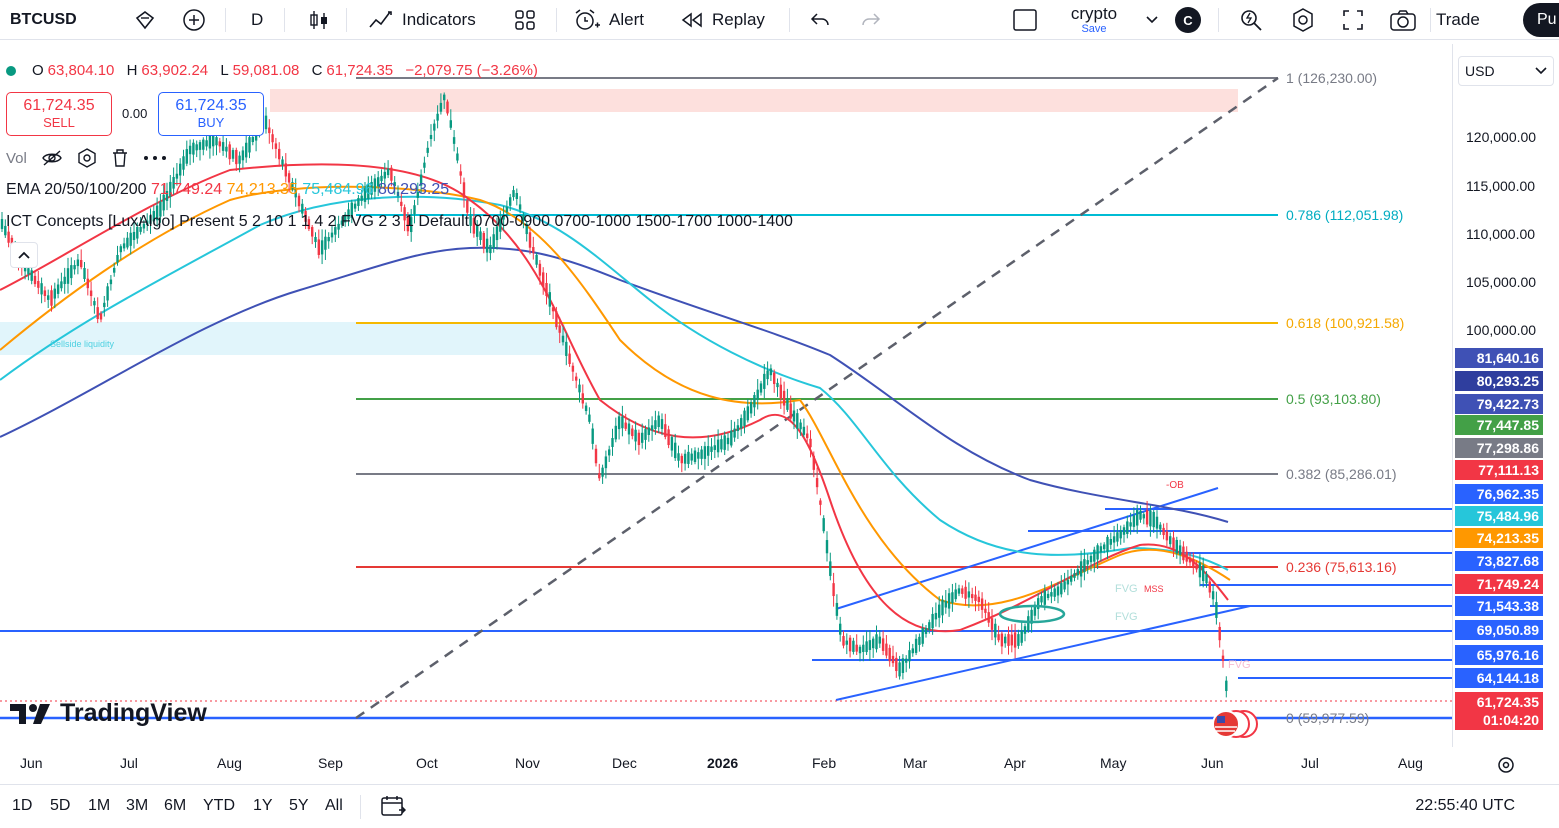  I want to click on settings-icon, so click(87, 158).